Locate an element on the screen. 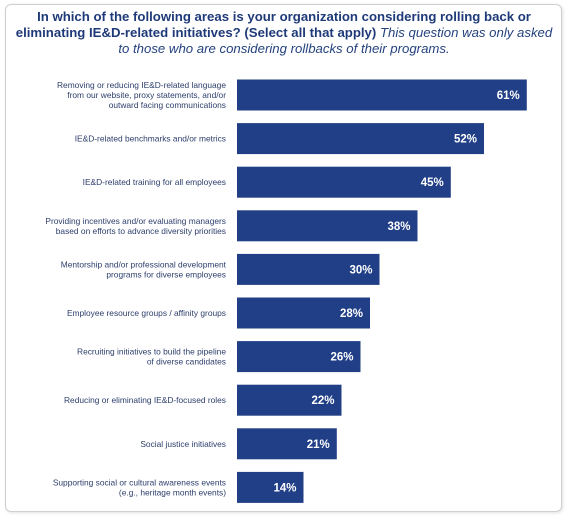 This screenshot has height=518, width=569. category-label-2: IE&D-related benchmarks and/or metrics is located at coordinates (150, 139).